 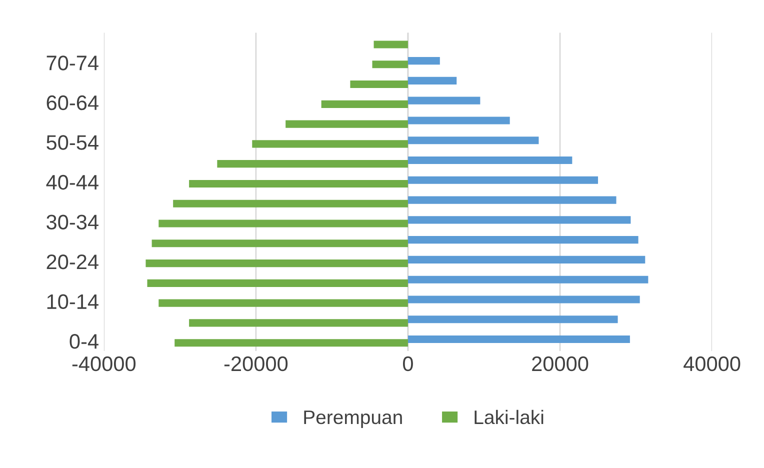 I want to click on x-tick-label: -20000, so click(x=256, y=364).